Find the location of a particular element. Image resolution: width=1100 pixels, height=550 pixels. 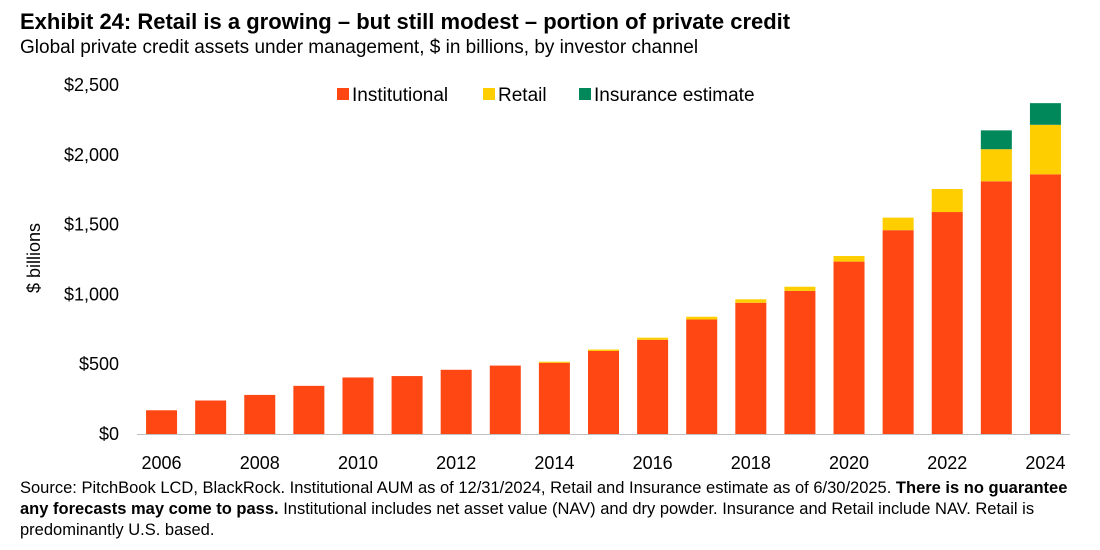

bar-institutional-2008 is located at coordinates (260, 414).